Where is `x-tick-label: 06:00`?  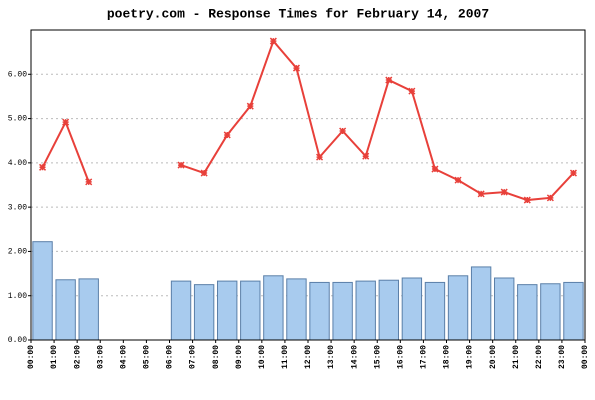 x-tick-label: 06:00 is located at coordinates (170, 357).